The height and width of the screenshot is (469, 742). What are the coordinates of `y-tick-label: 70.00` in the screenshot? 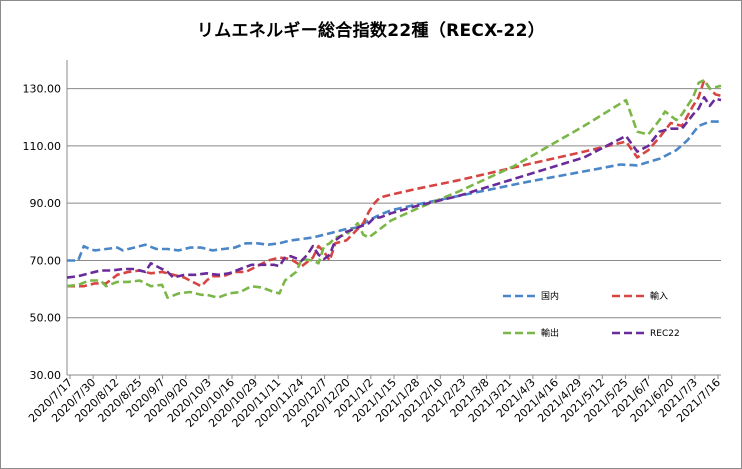 It's located at (46, 260).